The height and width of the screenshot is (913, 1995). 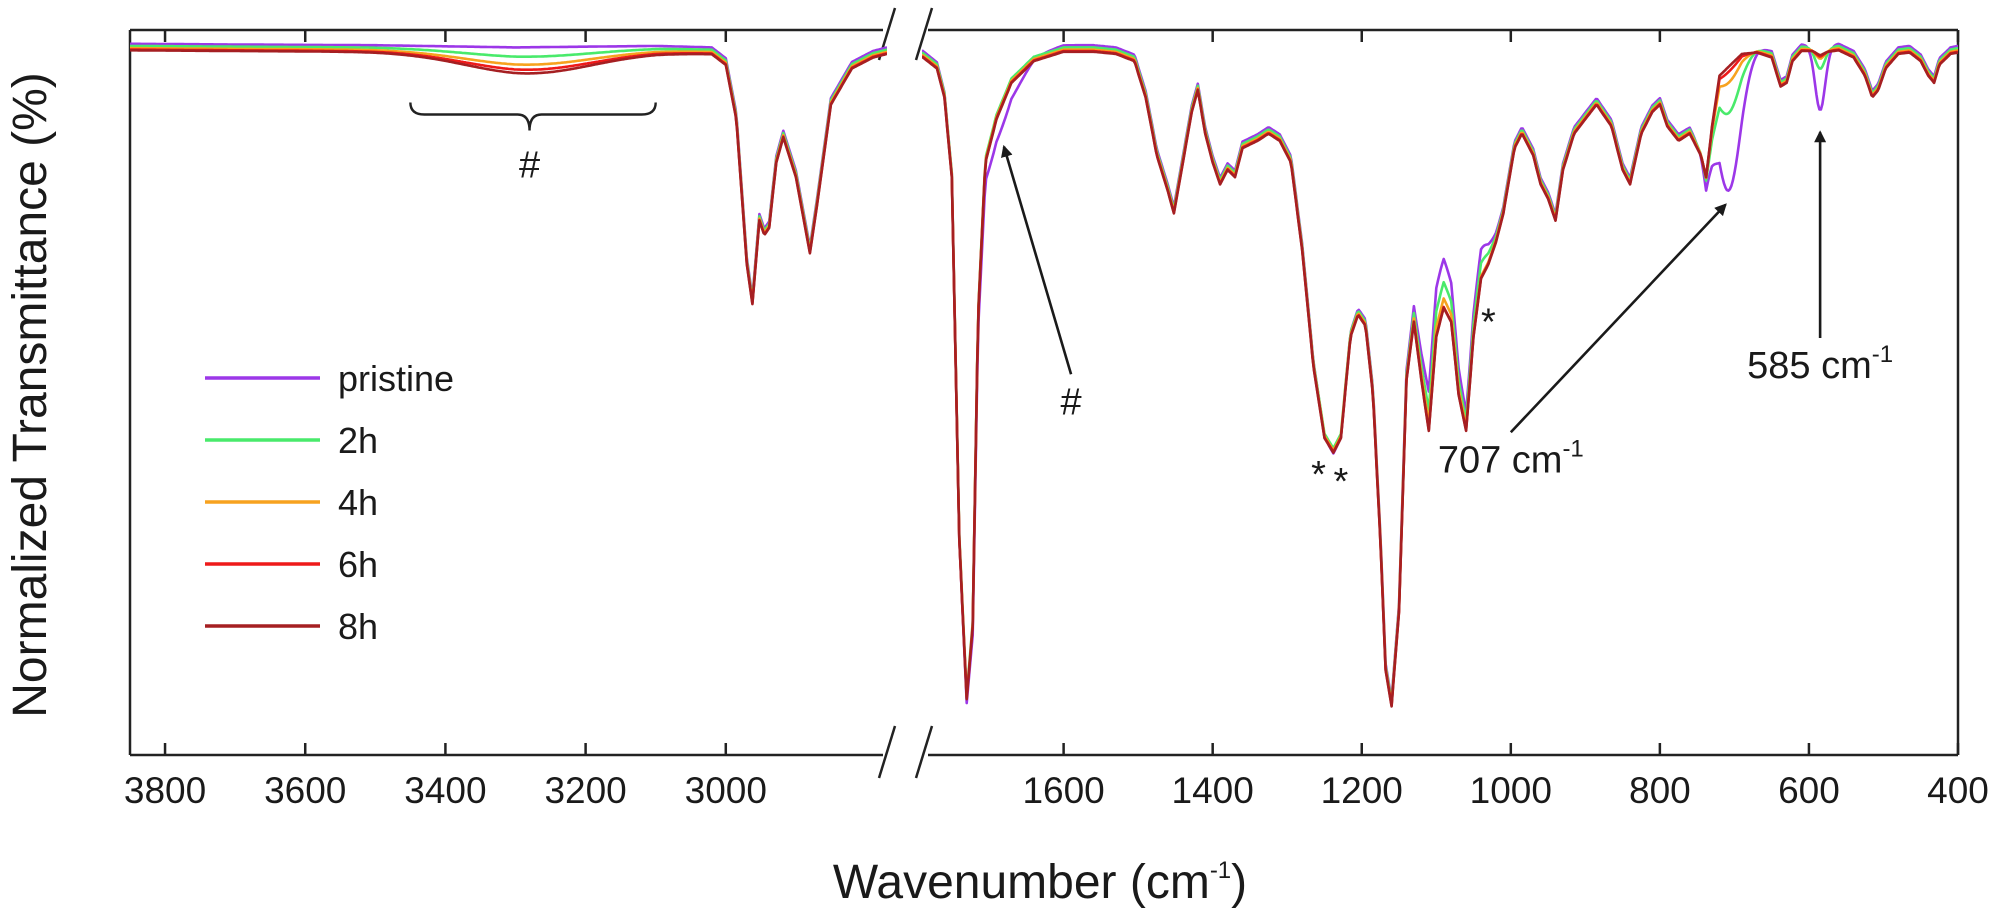 I want to click on series-line-2h-left, so click(x=508, y=173).